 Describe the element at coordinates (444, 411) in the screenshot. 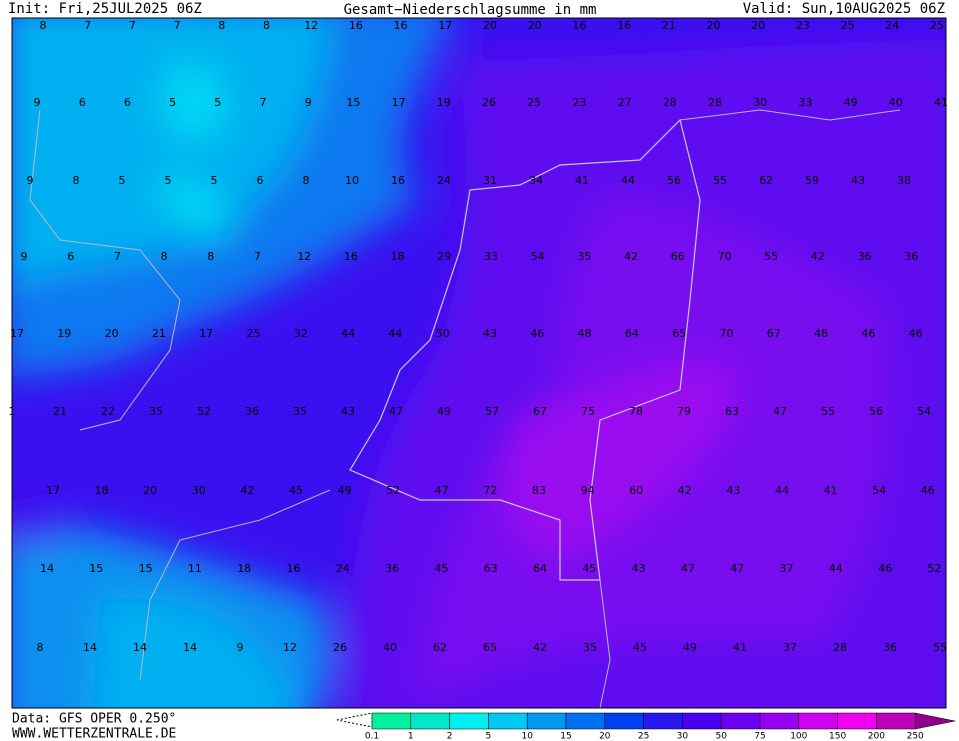

I see `precip-value: 49` at that location.